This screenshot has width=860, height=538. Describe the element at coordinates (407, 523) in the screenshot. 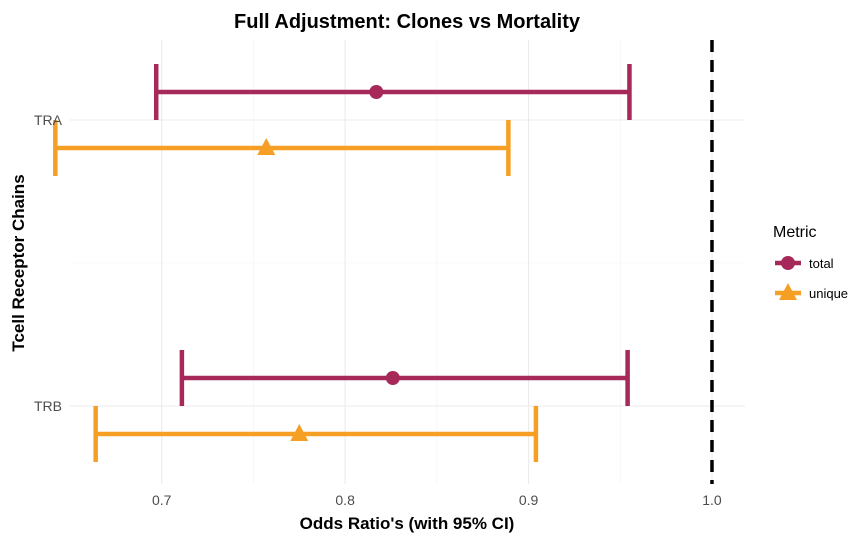

I see `x-axis-title: Odds Ratio's (with 95% CI)` at that location.